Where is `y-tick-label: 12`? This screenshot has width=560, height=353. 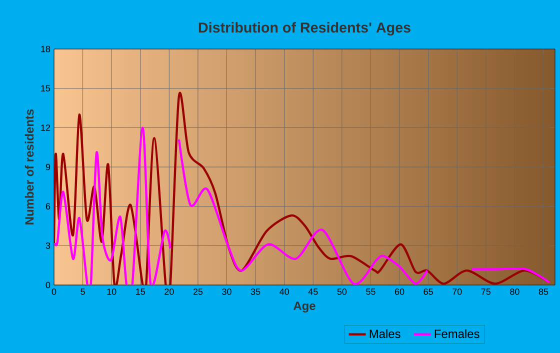
y-tick-label: 12 is located at coordinates (45, 127).